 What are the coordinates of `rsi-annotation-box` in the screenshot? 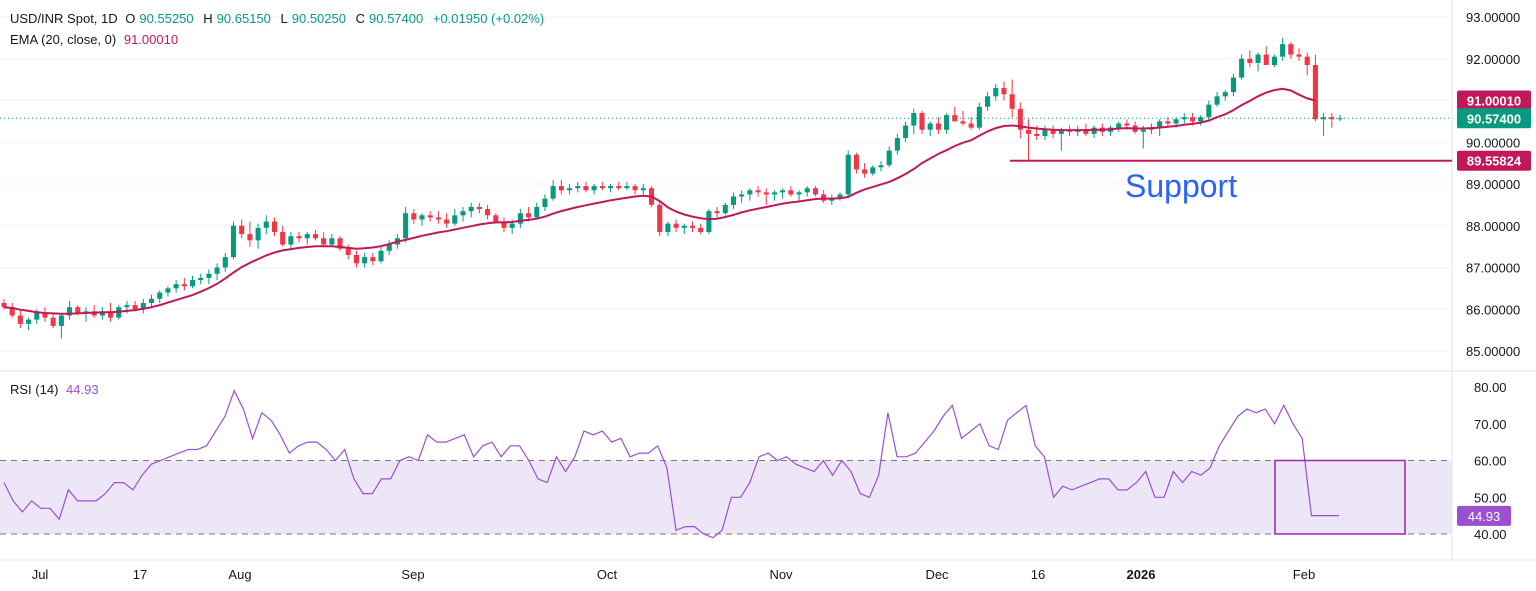 It's located at (1340, 497).